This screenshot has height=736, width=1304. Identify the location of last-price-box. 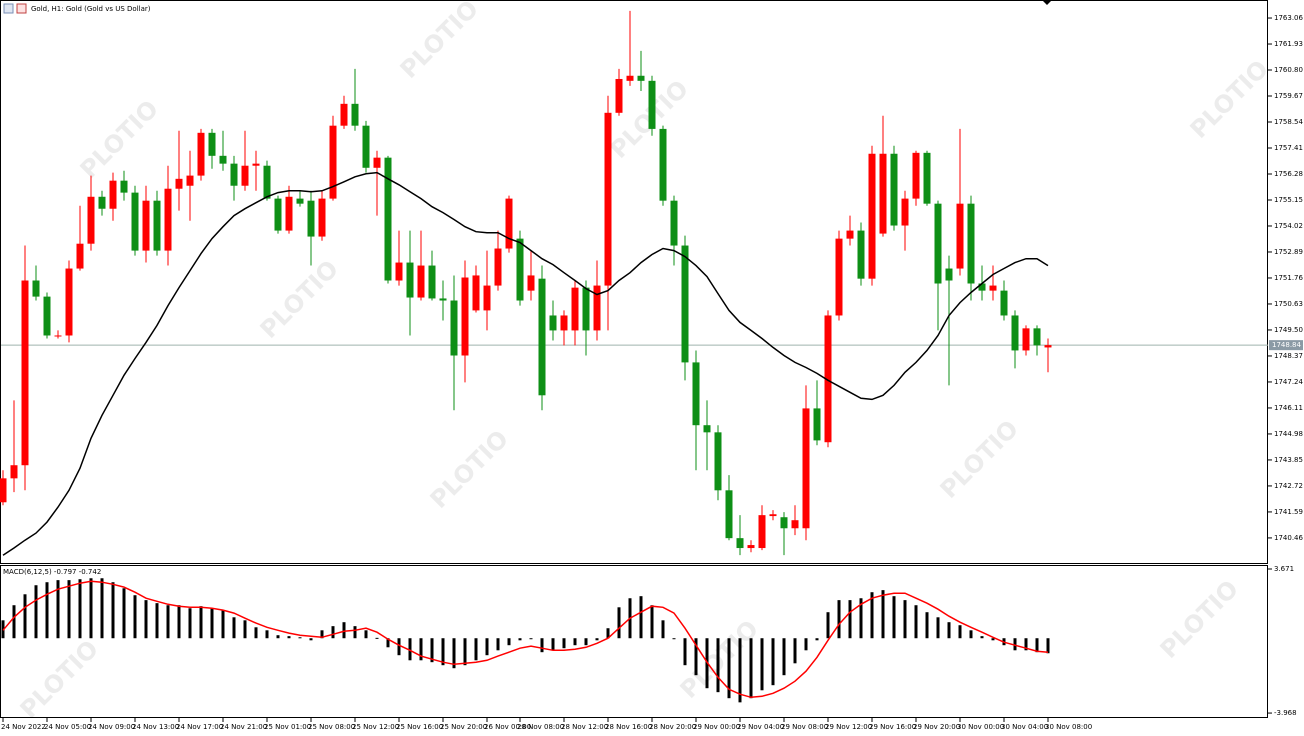
(1286, 345).